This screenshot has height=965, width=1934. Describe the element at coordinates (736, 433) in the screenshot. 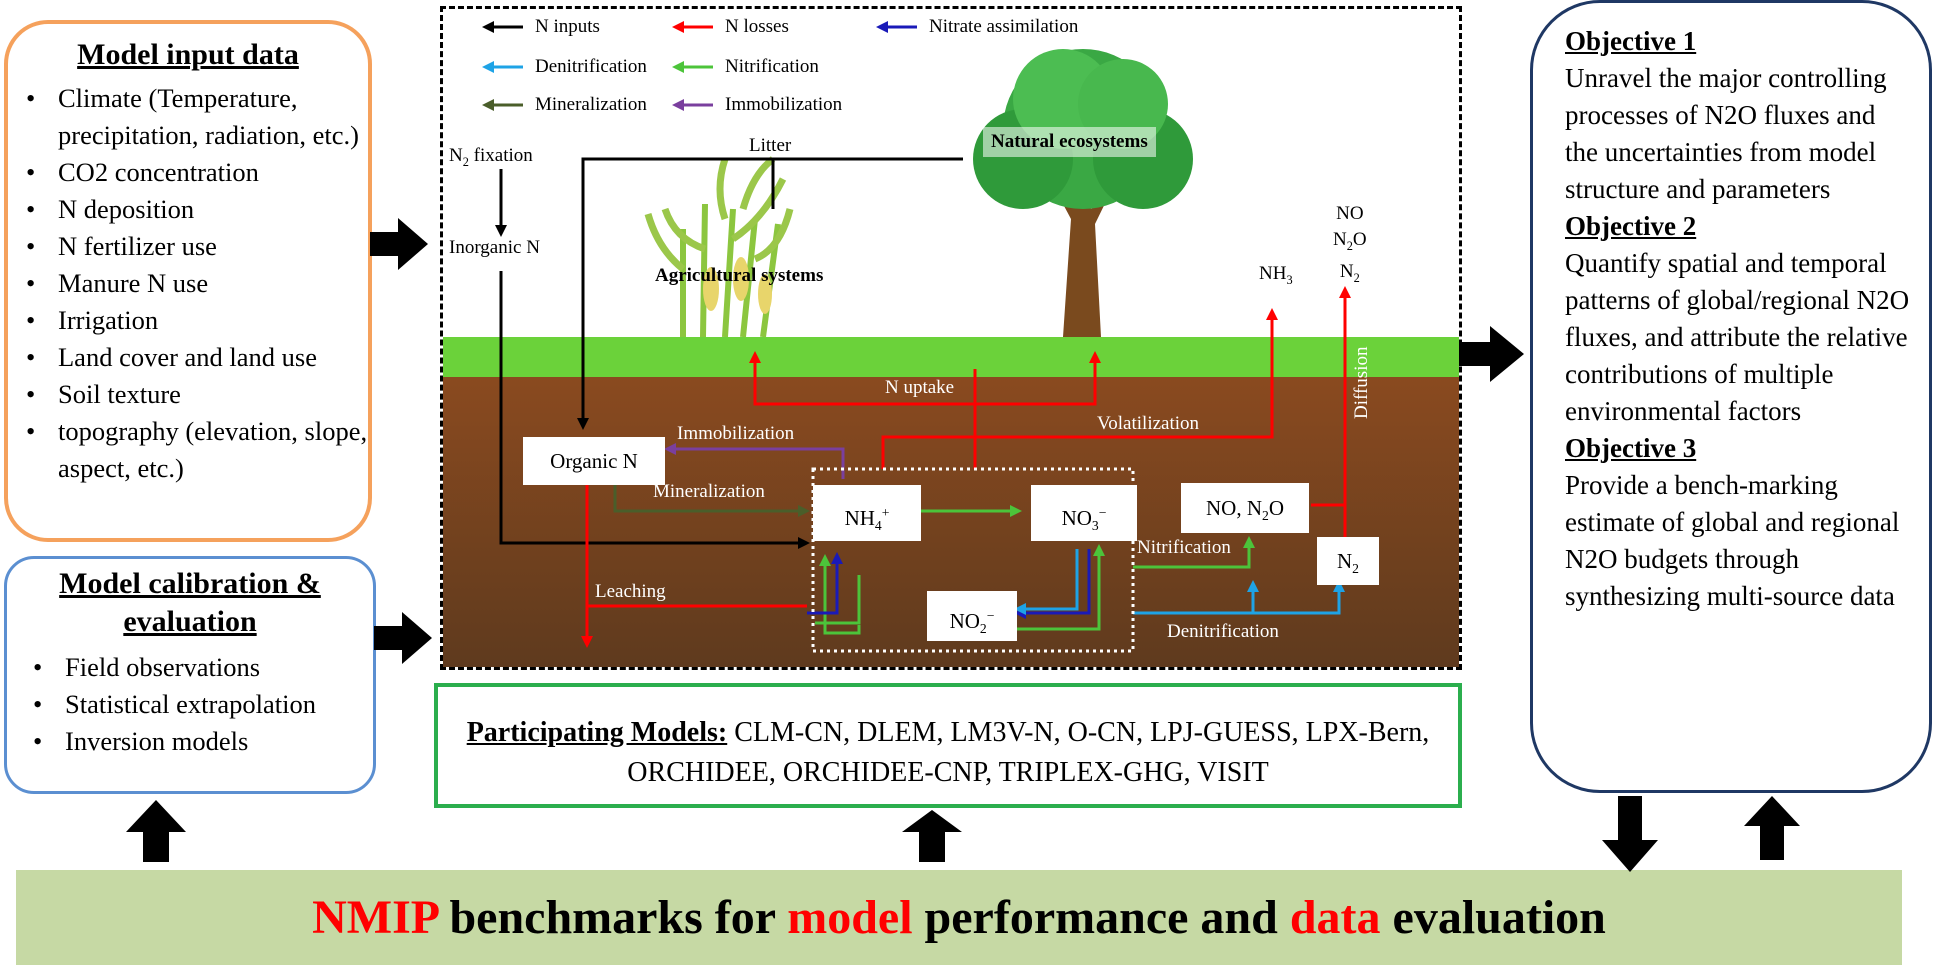

I see `immobilization-label: Immobilization` at that location.